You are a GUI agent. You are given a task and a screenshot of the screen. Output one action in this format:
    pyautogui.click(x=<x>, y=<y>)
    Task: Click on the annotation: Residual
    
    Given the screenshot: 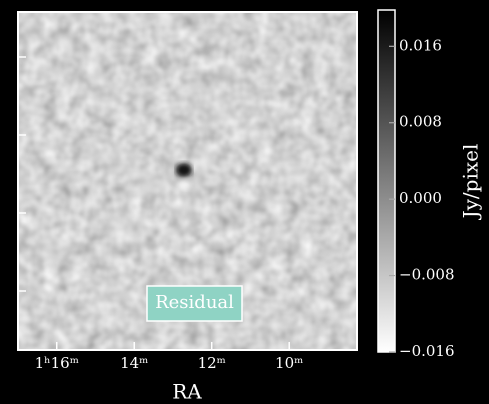 What is the action you would take?
    pyautogui.click(x=194, y=302)
    